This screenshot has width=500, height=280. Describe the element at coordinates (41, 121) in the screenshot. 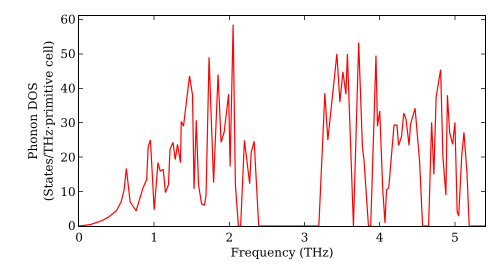

I see `y-axis-title: Phonon DOS (States/THz·primitive cell)` at that location.